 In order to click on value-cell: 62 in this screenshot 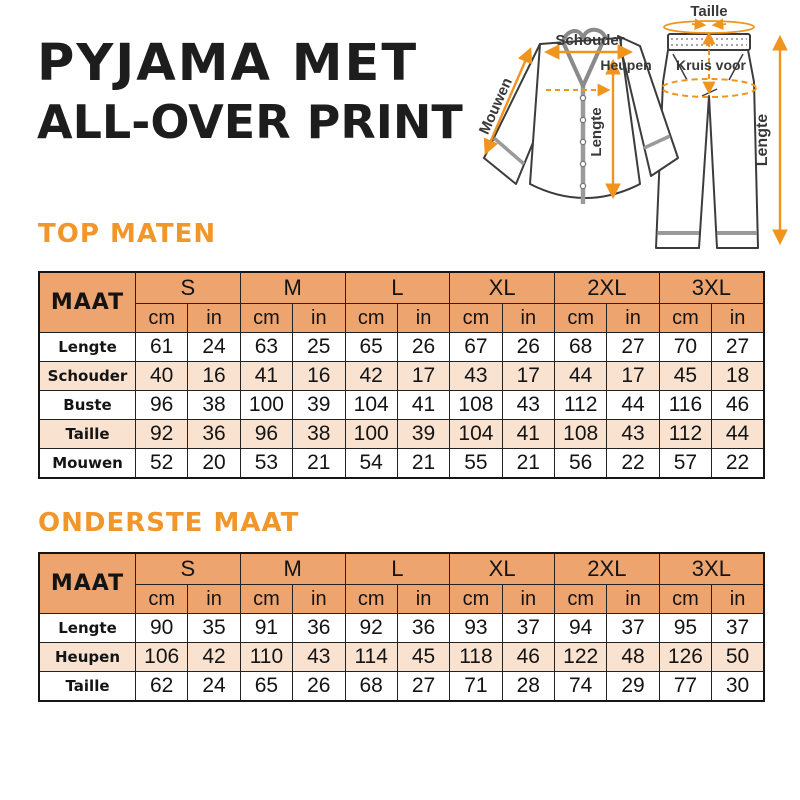, I will do `click(161, 686)`.